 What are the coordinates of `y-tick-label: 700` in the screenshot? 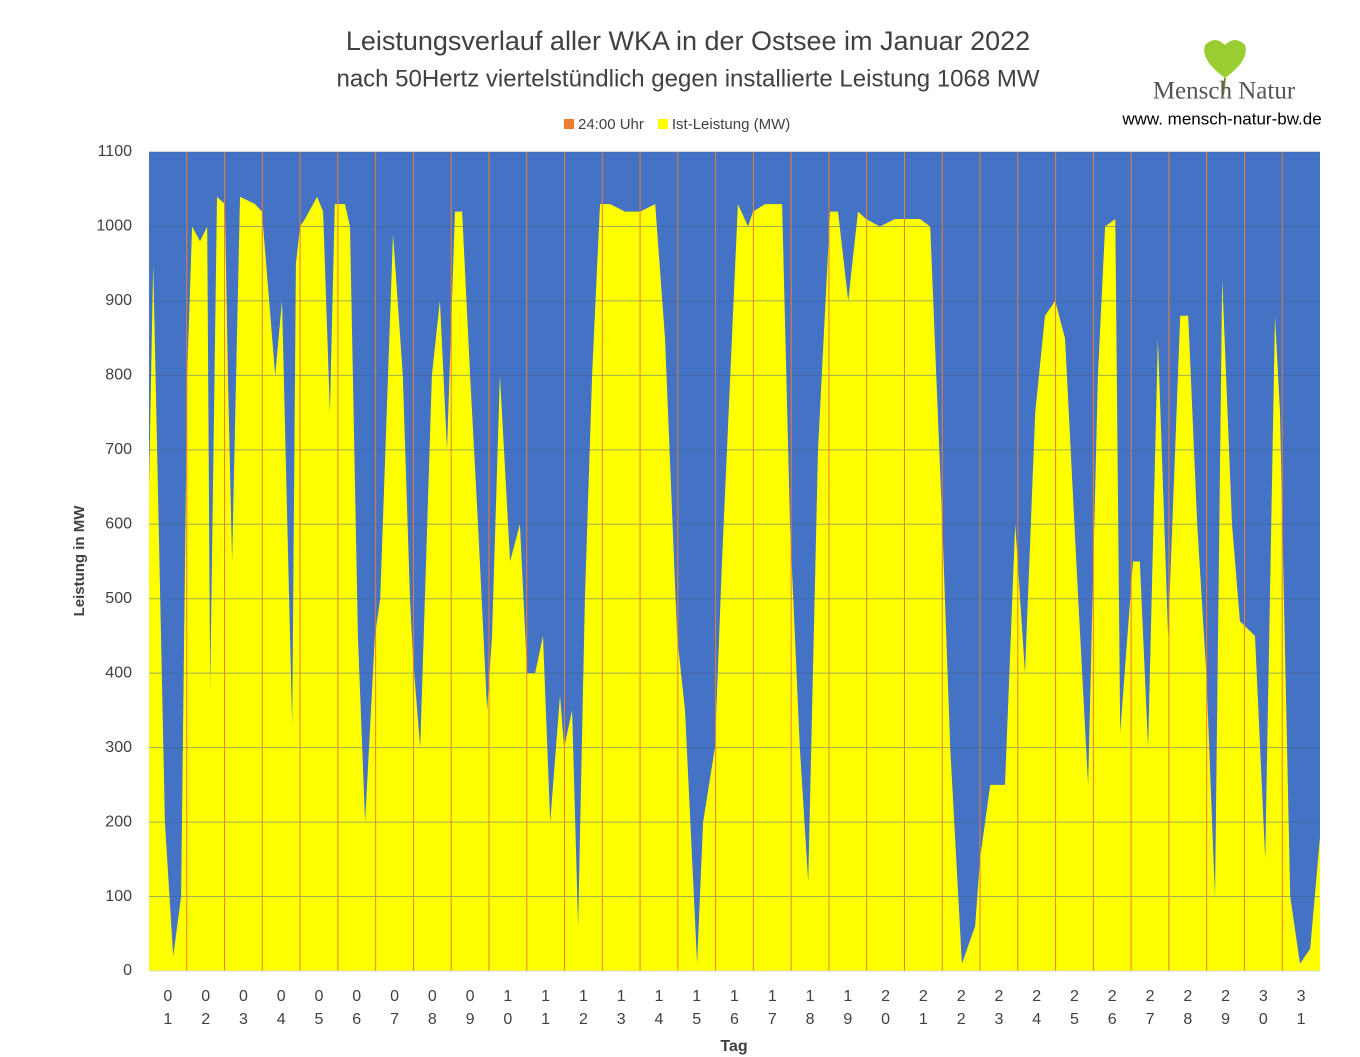 It's located at (118, 449).